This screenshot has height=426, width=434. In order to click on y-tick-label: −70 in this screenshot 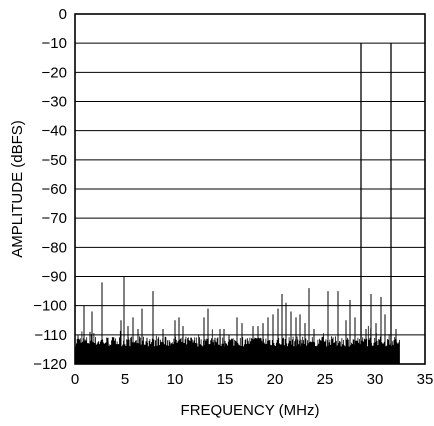, I will do `click(54, 218)`.